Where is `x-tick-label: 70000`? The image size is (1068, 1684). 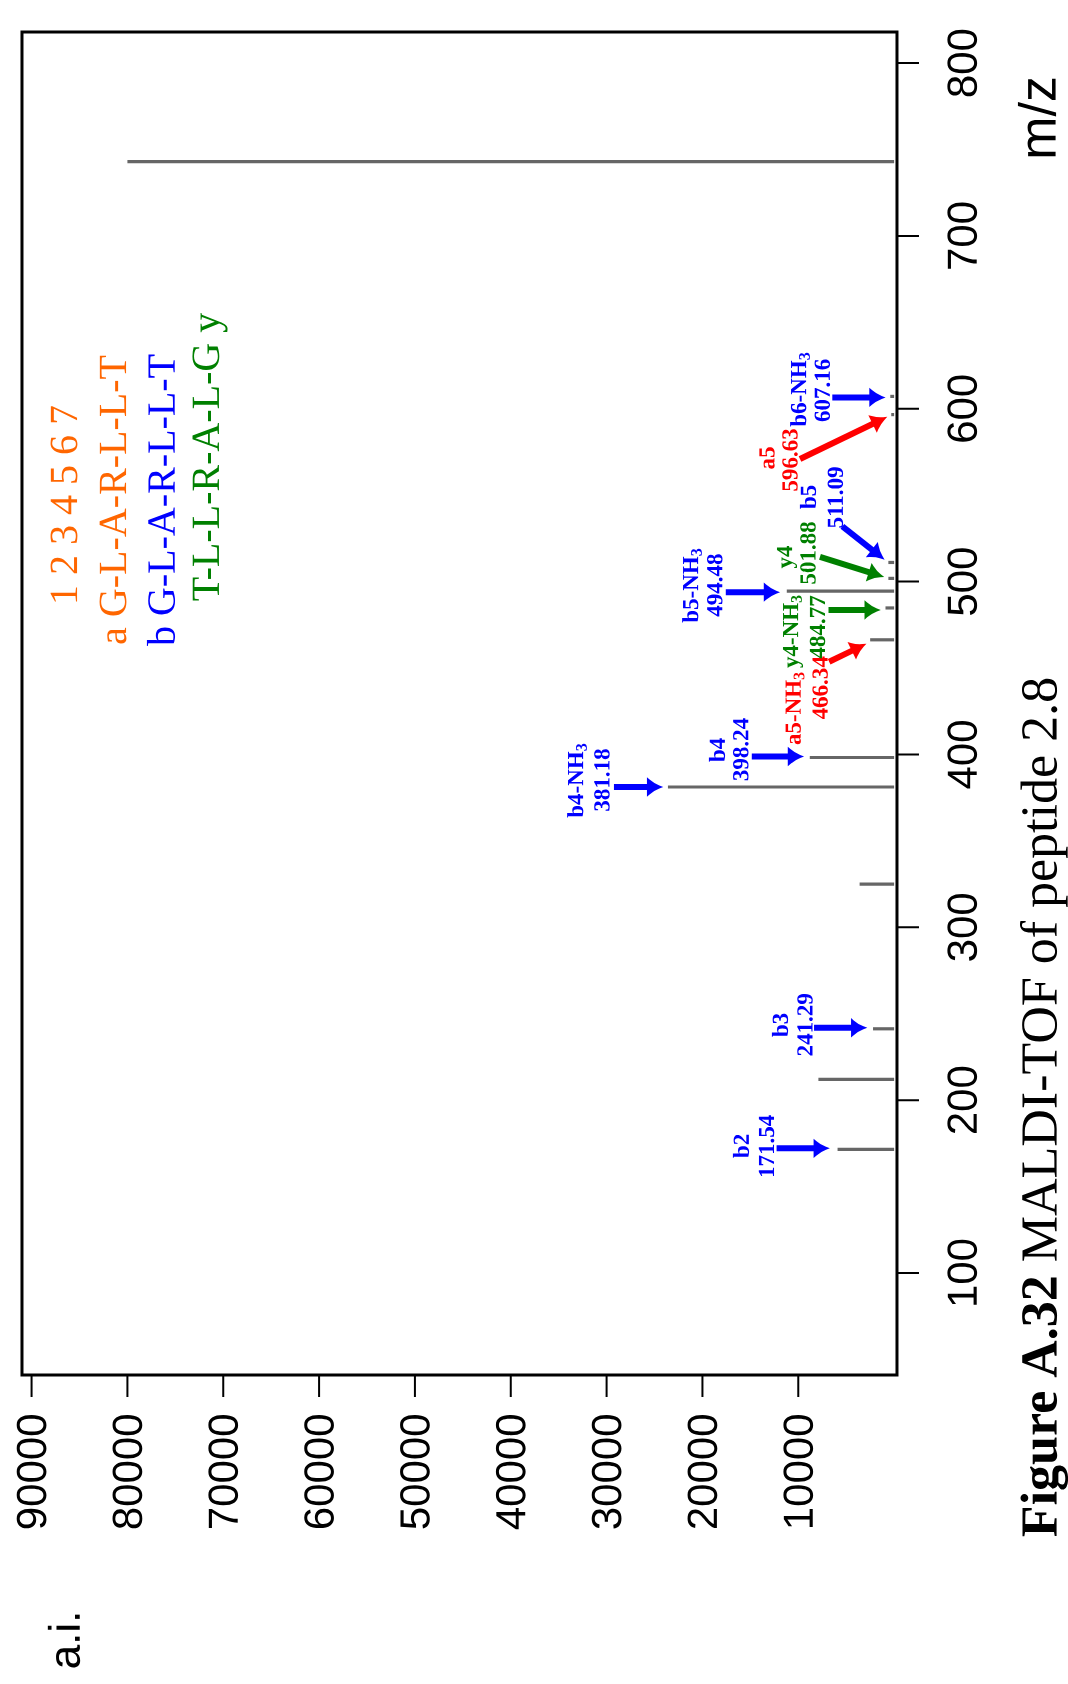 x-tick-label: 70000 is located at coordinates (223, 1472).